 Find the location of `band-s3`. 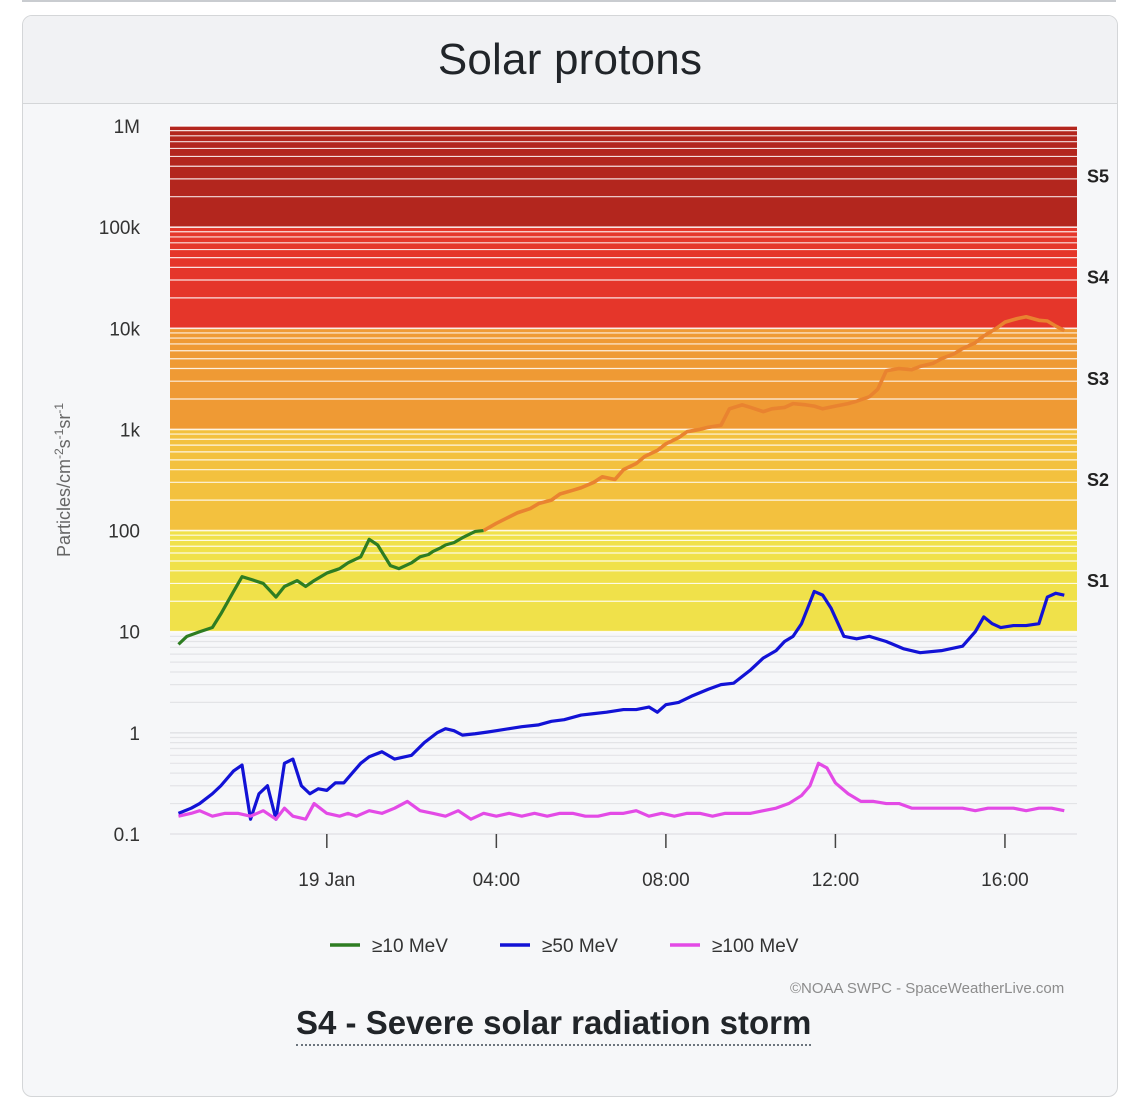

band-s3 is located at coordinates (623, 379).